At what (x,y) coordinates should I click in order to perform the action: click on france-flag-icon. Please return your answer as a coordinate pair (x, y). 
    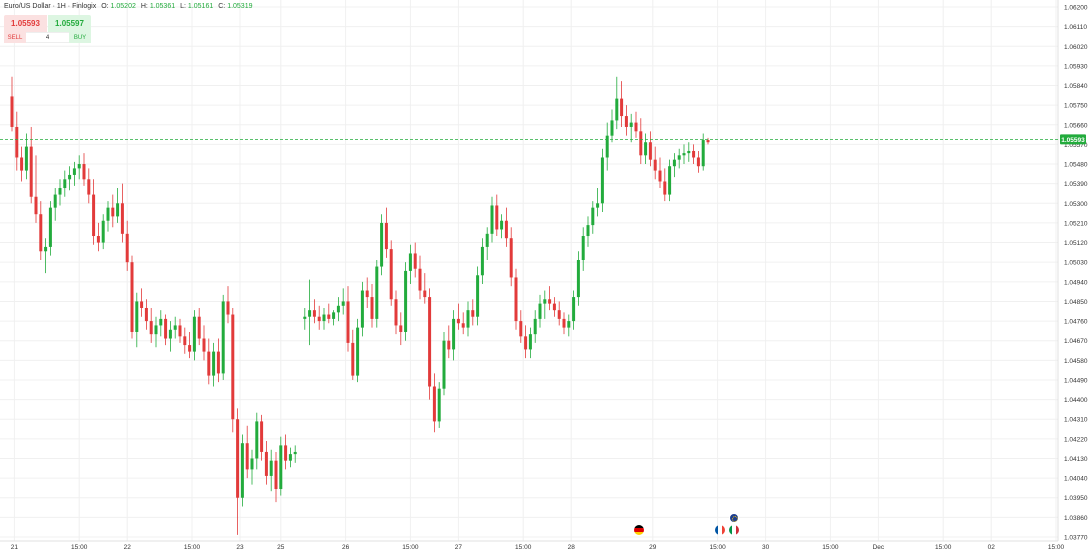
    Looking at the image, I should click on (720, 530).